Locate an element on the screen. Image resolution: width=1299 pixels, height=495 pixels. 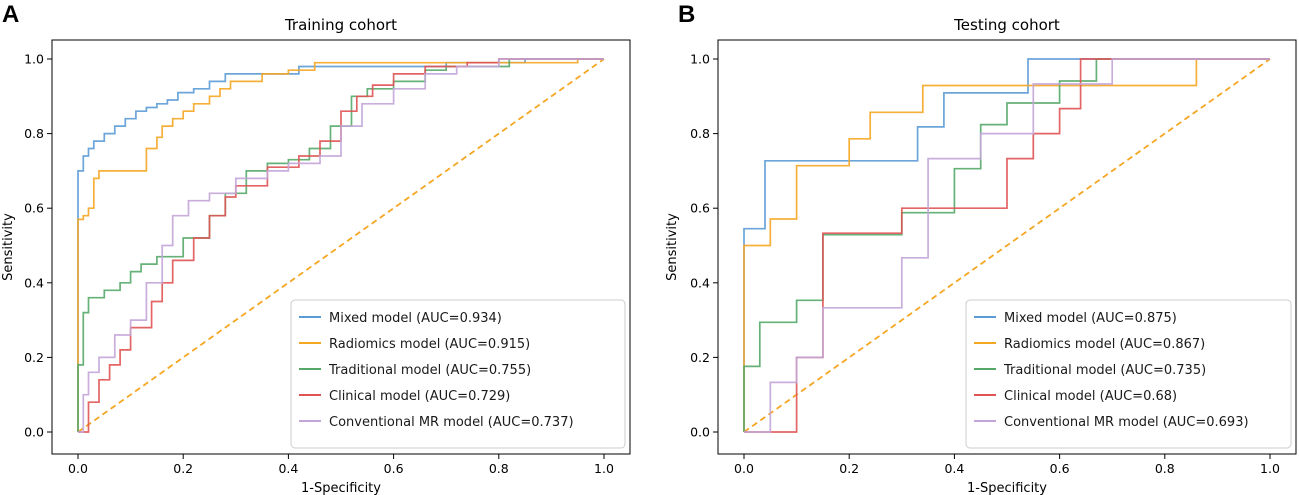
x-tick-label-b: 1.0 is located at coordinates (1270, 468).